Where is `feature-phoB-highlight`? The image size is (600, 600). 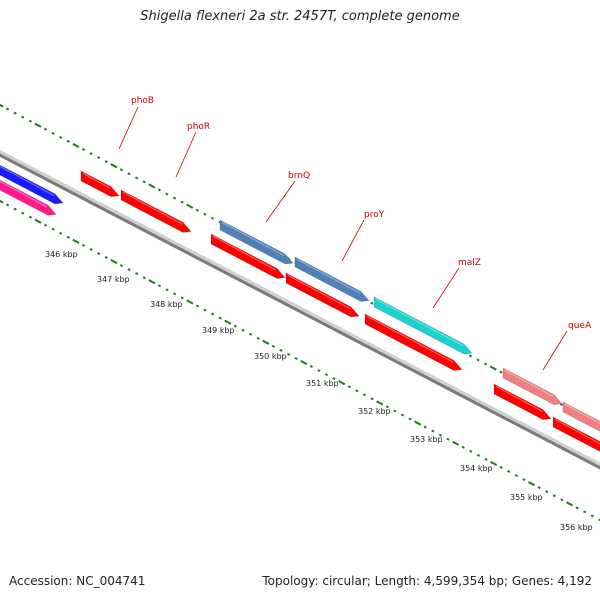 feature-phoB-highlight is located at coordinates (96, 180).